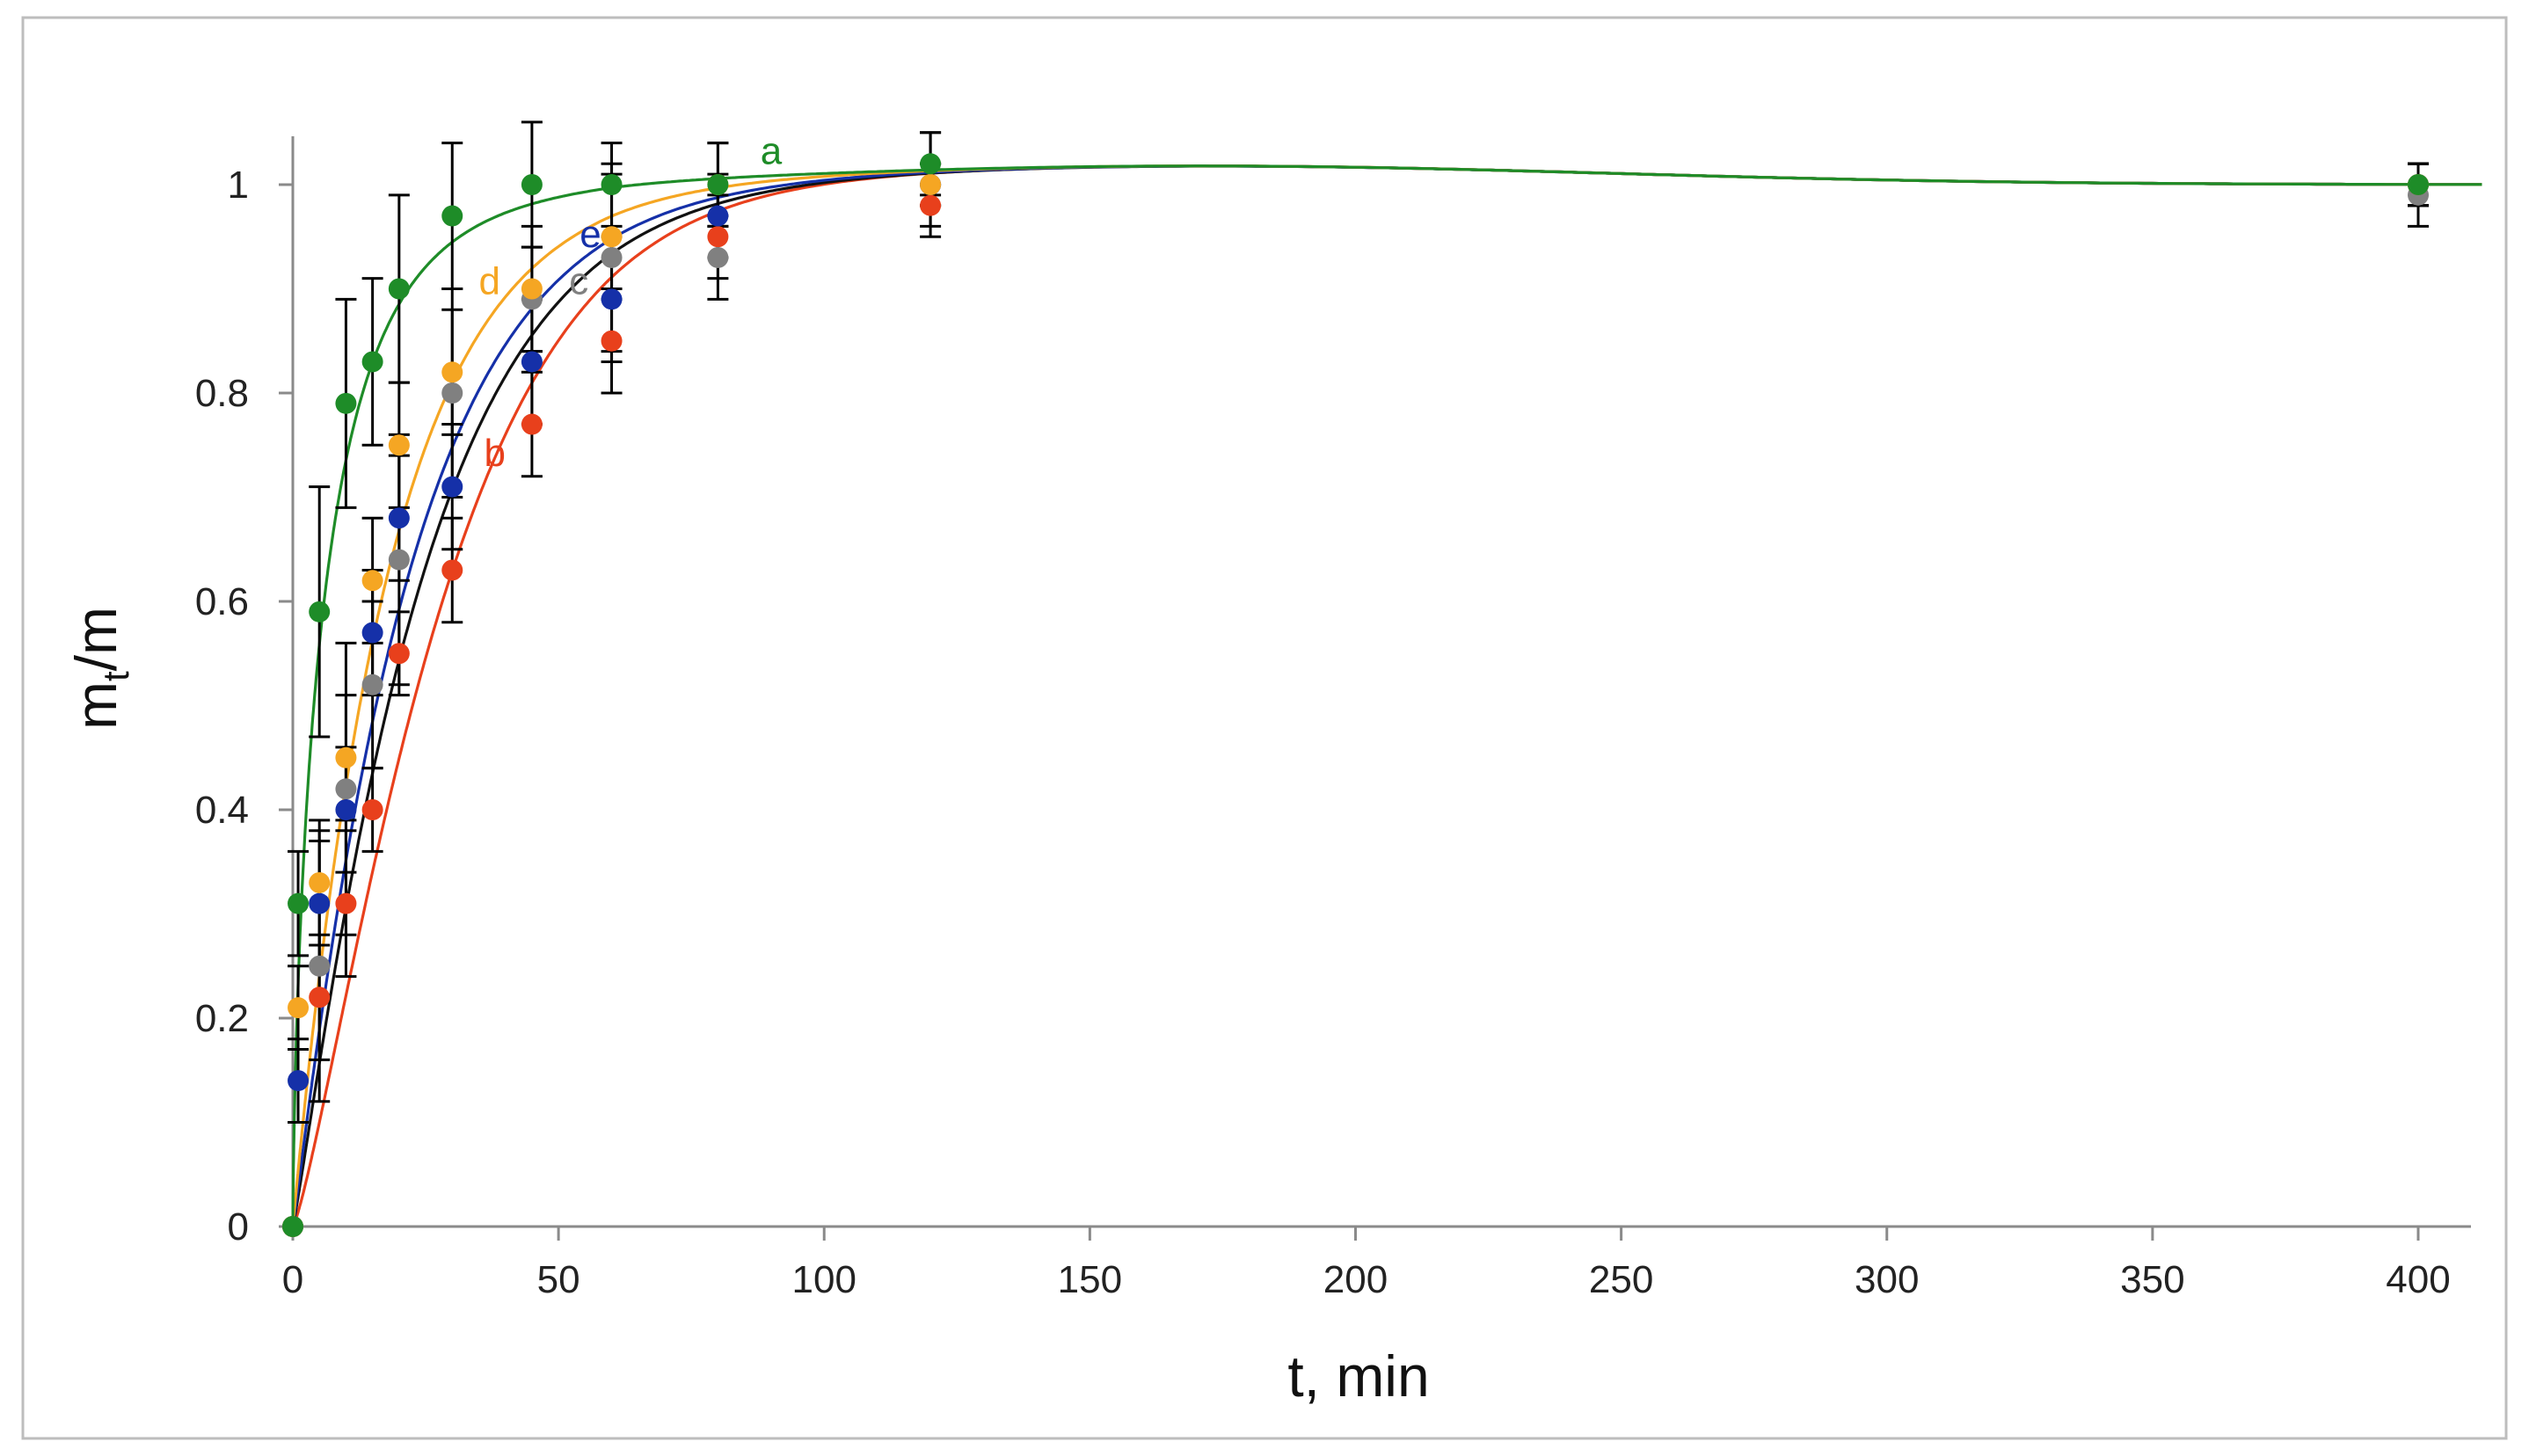 Image resolution: width=2529 pixels, height=1456 pixels. I want to click on x-tick-label: 250, so click(1621, 1279).